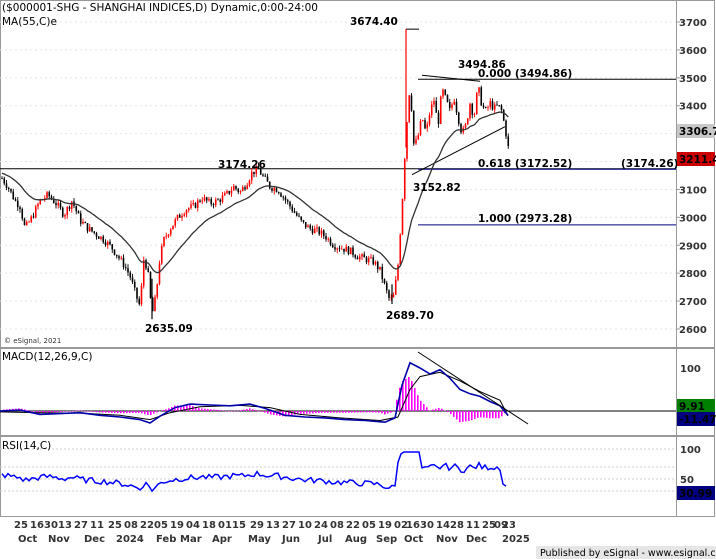 The height and width of the screenshot is (559, 716). Describe the element at coordinates (413, 539) in the screenshot. I see `x-month-label: Oct` at that location.